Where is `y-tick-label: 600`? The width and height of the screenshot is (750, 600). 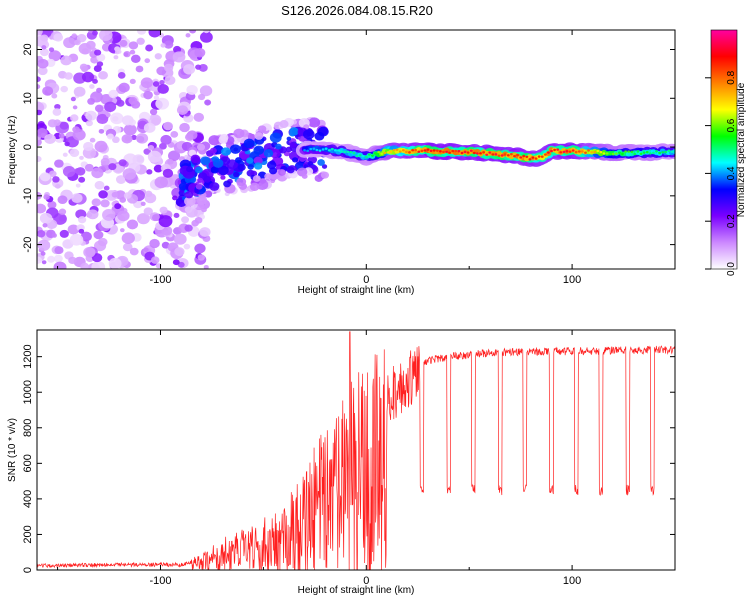 y-tick-label: 600 is located at coordinates (28, 463).